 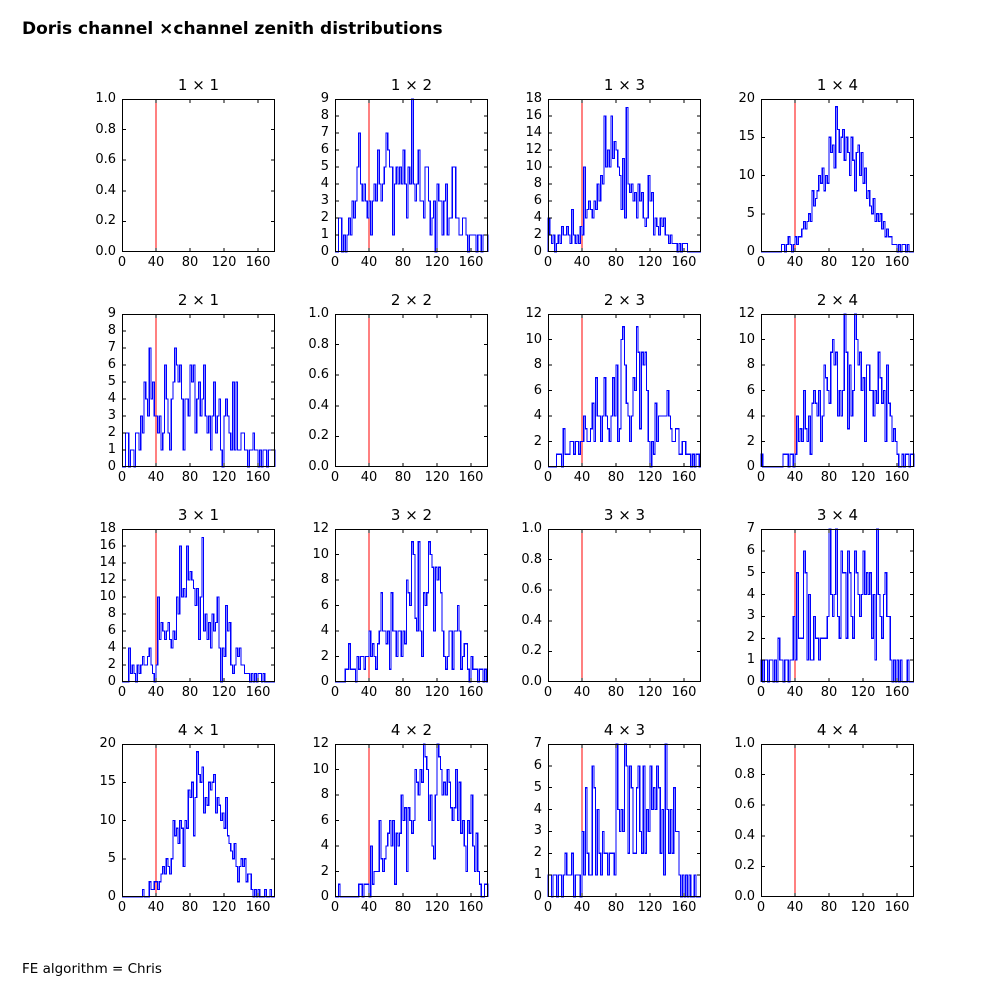 What do you see at coordinates (411, 300) in the screenshot?
I see `subplot-title: 2 × 2` at bounding box center [411, 300].